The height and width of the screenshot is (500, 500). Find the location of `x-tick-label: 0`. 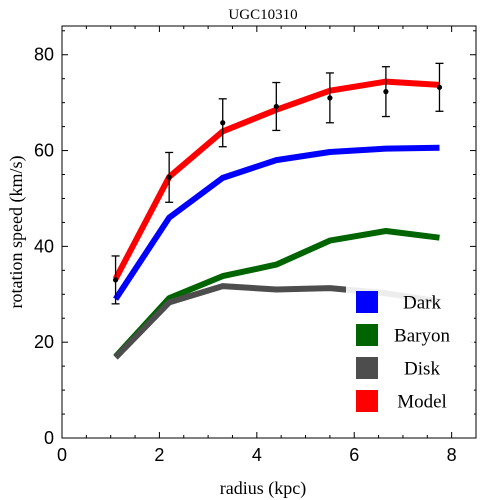

x-tick-label: 0 is located at coordinates (62, 455).